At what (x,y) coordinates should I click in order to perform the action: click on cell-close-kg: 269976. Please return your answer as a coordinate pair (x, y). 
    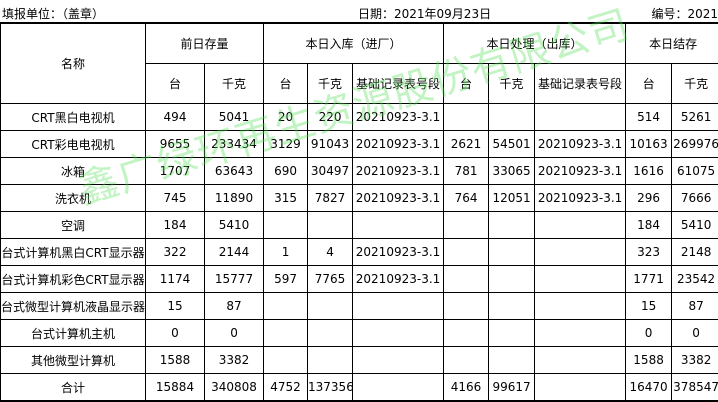
    Looking at the image, I should click on (695, 144).